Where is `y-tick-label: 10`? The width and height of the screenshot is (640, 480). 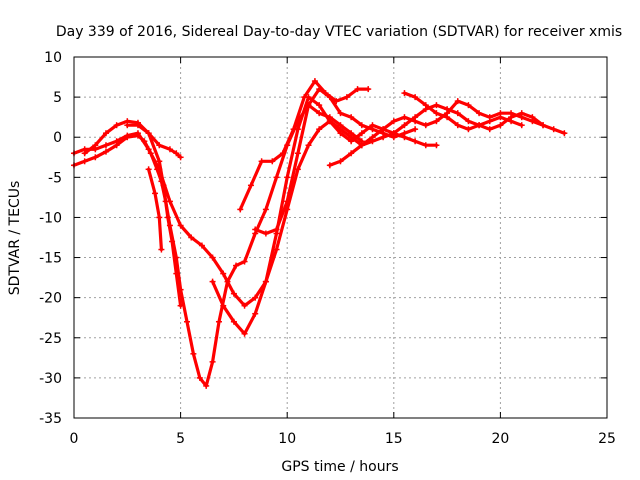 y-tick-label: 10 is located at coordinates (53, 58).